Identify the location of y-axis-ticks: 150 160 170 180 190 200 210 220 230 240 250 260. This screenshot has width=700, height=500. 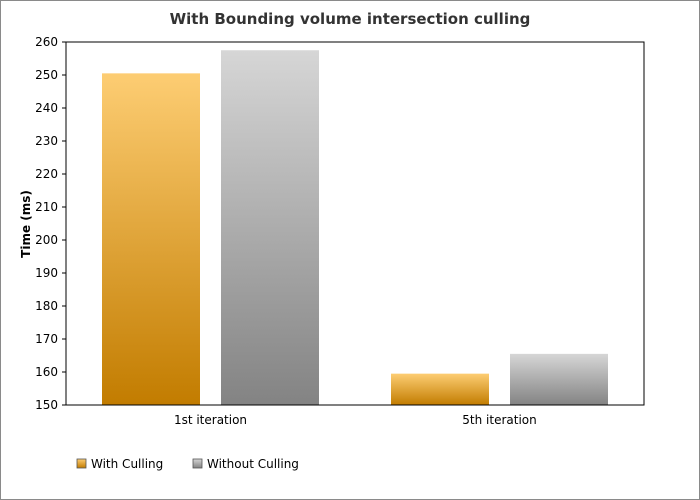
(50, 223).